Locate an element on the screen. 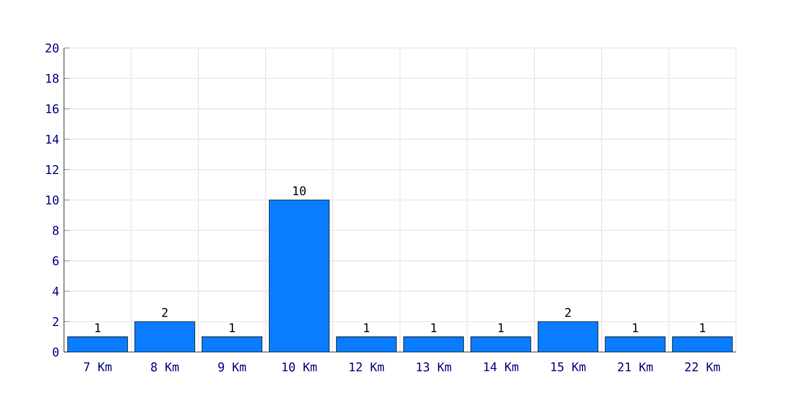 The height and width of the screenshot is (400, 800). x-tick-label: 7 Km is located at coordinates (98, 367).